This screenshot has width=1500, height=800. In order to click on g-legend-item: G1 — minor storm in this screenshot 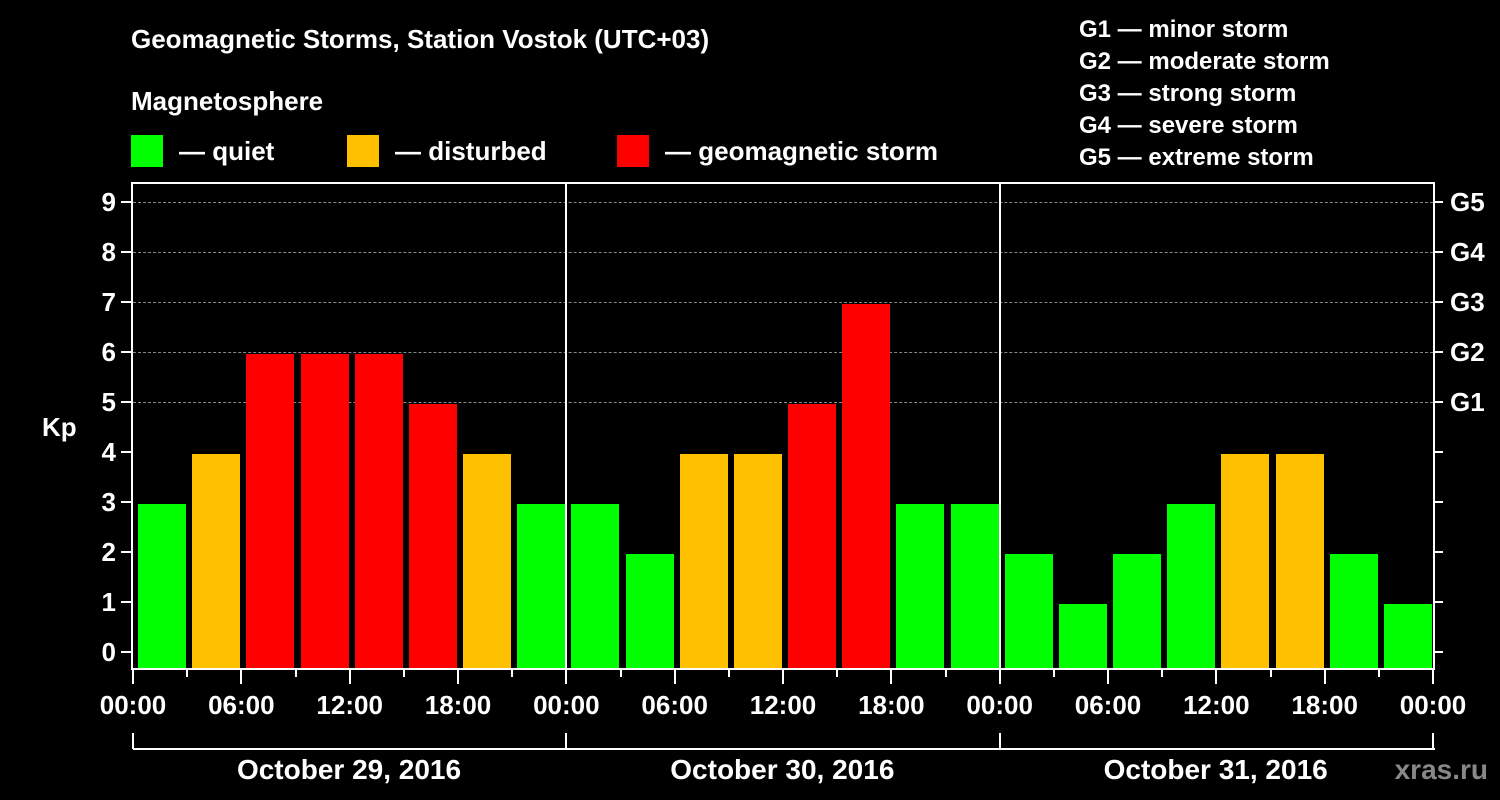, I will do `click(1184, 29)`.